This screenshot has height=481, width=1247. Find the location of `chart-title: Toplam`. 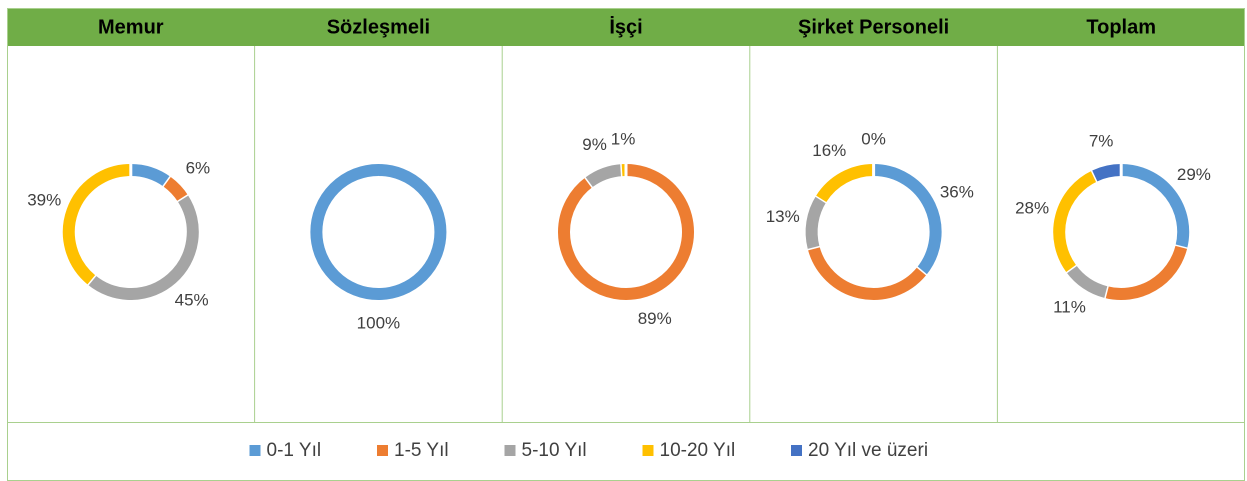

chart-title: Toplam is located at coordinates (1121, 27).